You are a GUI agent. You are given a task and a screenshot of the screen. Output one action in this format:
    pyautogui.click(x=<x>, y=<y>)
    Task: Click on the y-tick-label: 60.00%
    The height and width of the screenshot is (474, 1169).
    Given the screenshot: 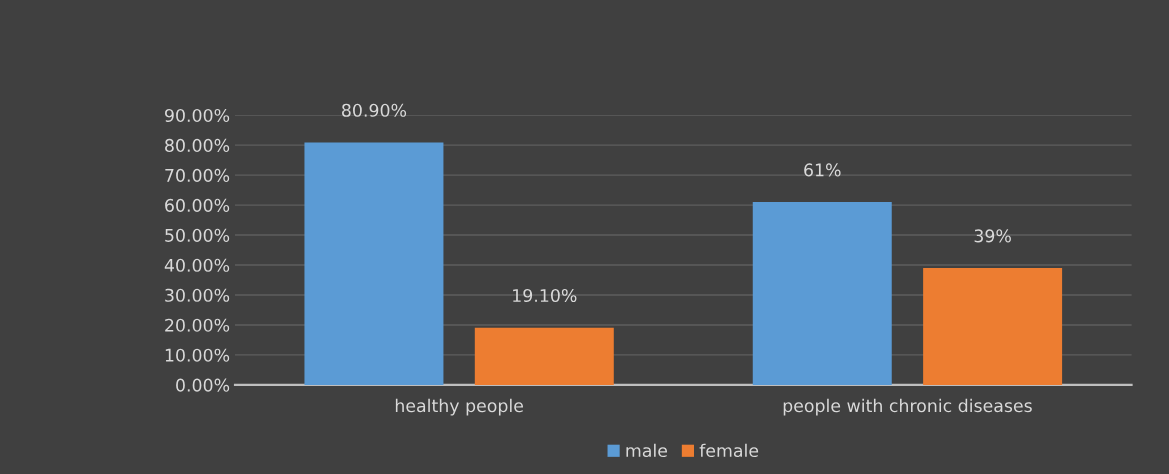 What is the action you would take?
    pyautogui.click(x=197, y=205)
    